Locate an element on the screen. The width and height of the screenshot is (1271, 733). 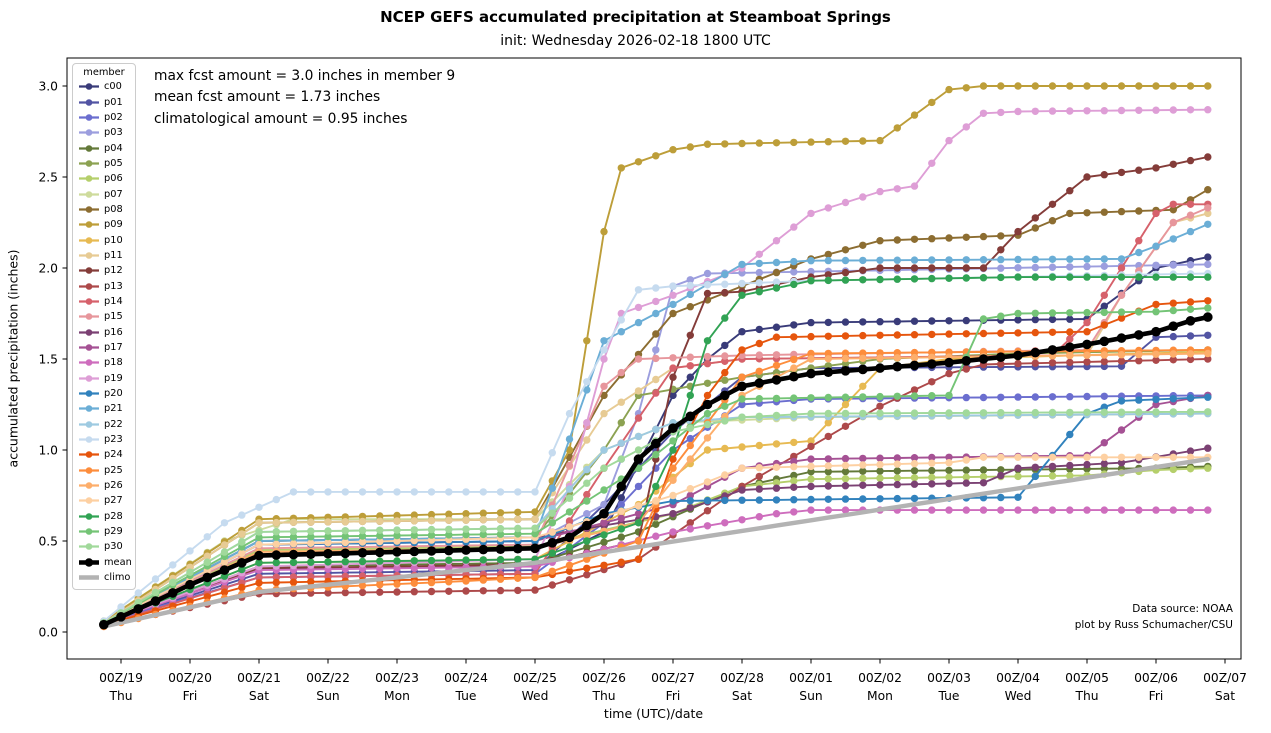
legend-swatch-p12 is located at coordinates (89, 271).